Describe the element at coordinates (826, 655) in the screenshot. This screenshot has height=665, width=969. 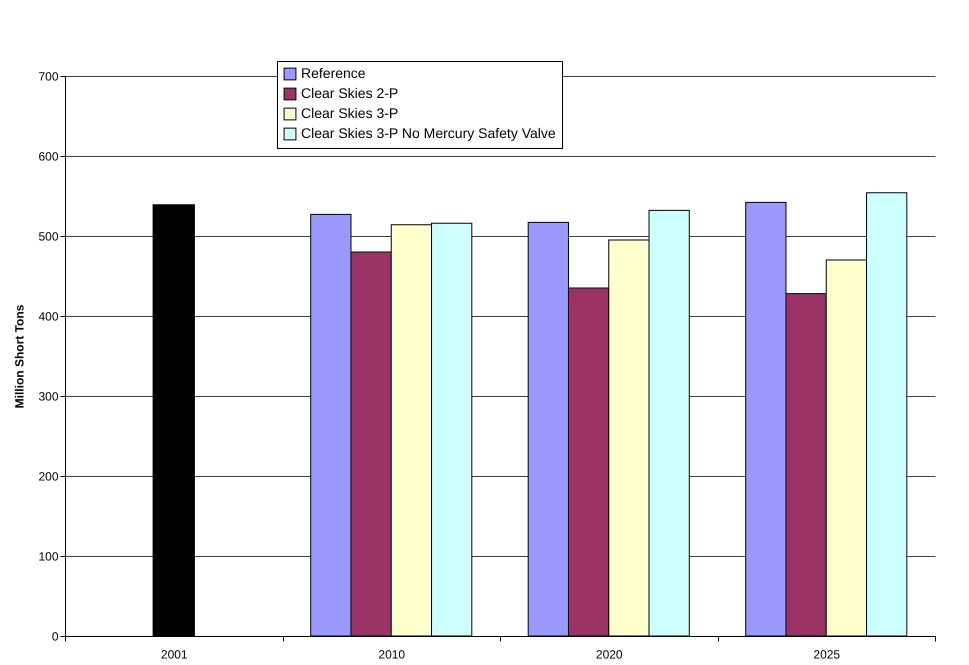
I see `x-tick-label: 2025` at that location.